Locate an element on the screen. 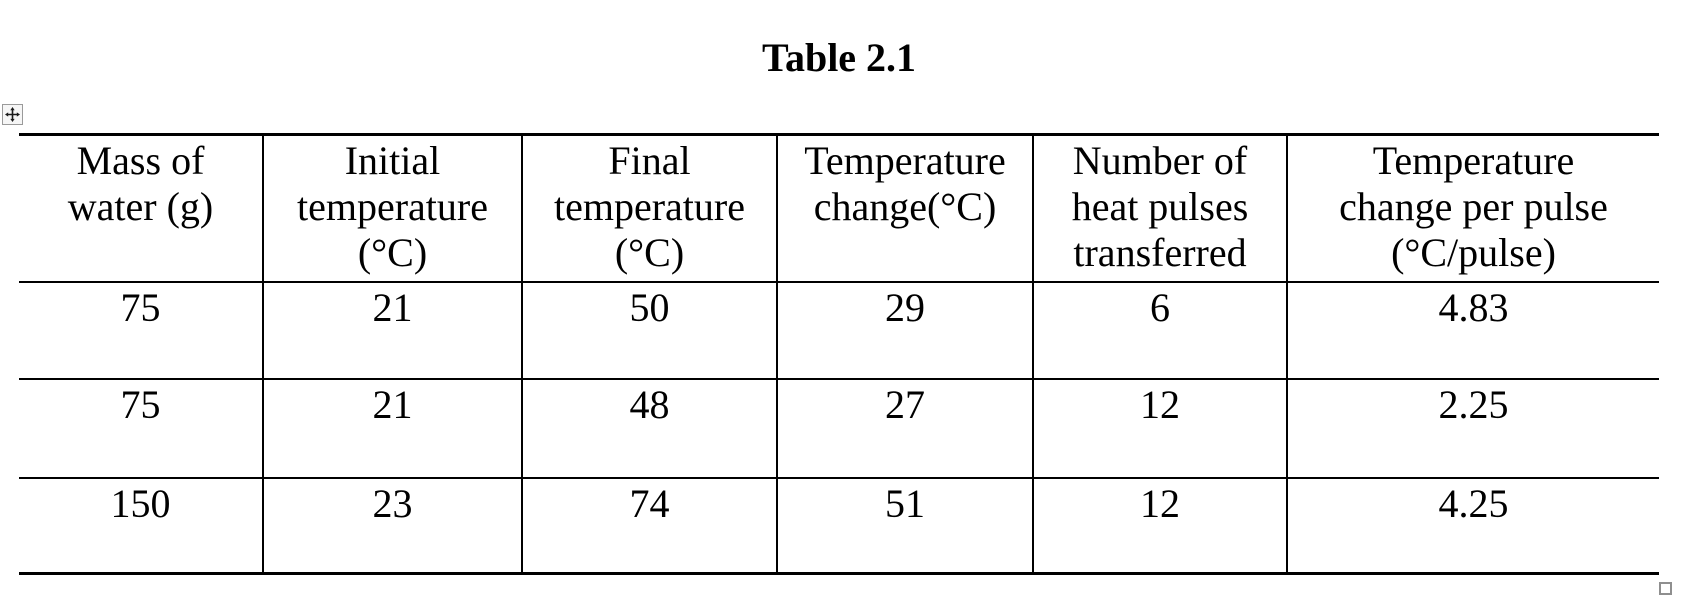 This screenshot has width=1690, height=608. cell-change-per-pulse: 2.25 is located at coordinates (1472, 428).